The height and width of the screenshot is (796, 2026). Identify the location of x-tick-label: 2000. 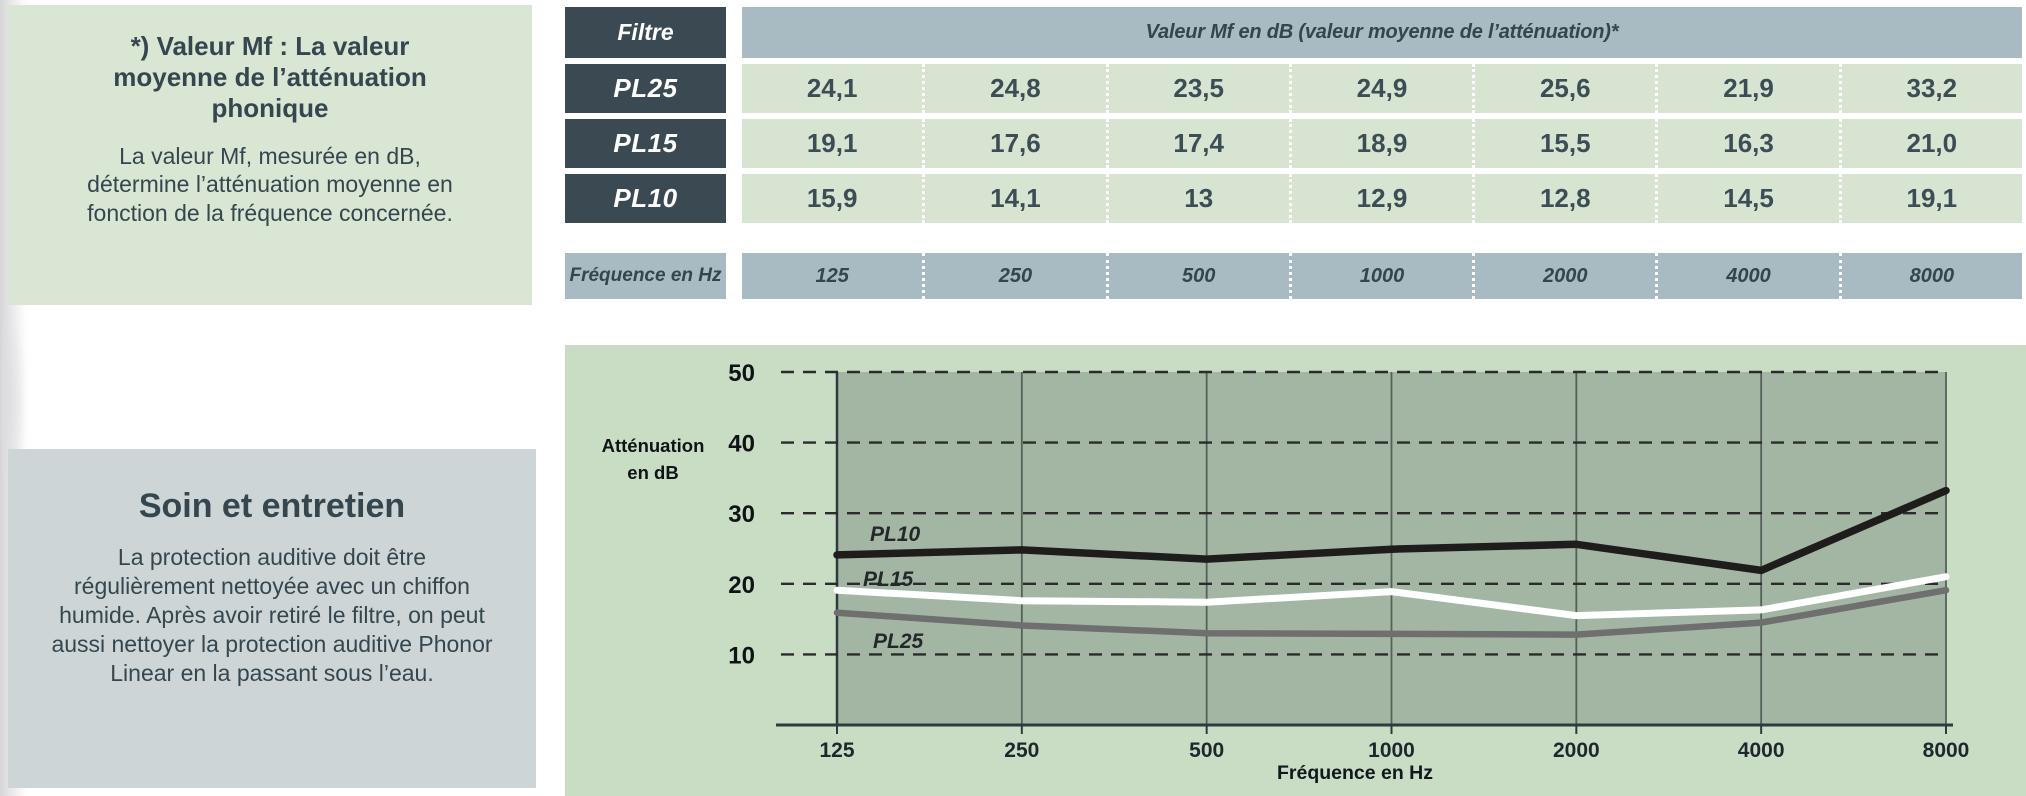
(1576, 750).